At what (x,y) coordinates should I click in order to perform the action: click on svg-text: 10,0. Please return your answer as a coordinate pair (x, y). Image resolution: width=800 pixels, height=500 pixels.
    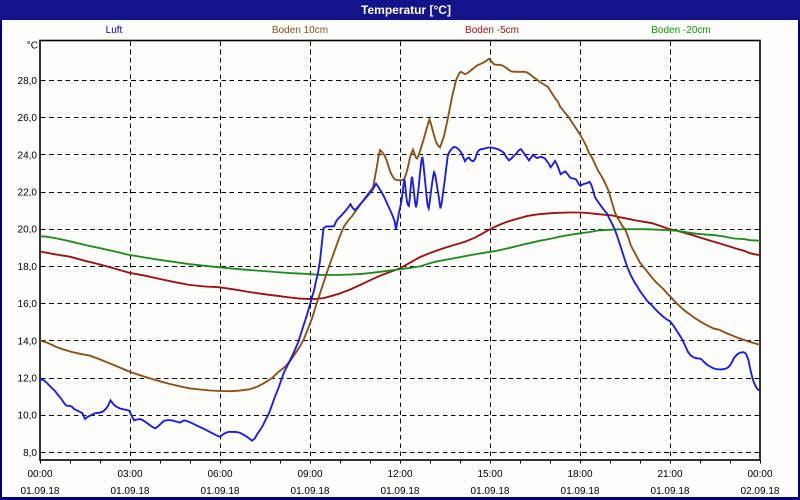
    Looking at the image, I should click on (28, 416).